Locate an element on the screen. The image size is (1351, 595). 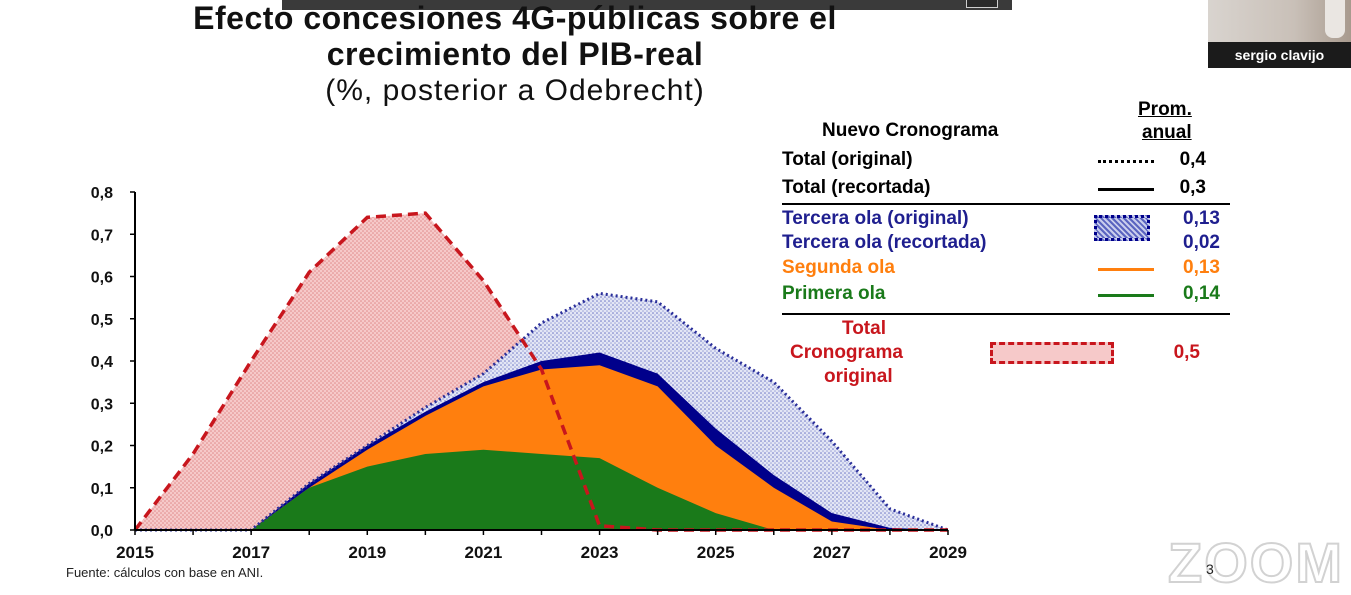
legend-swatch-total-cronograma is located at coordinates (1052, 353).